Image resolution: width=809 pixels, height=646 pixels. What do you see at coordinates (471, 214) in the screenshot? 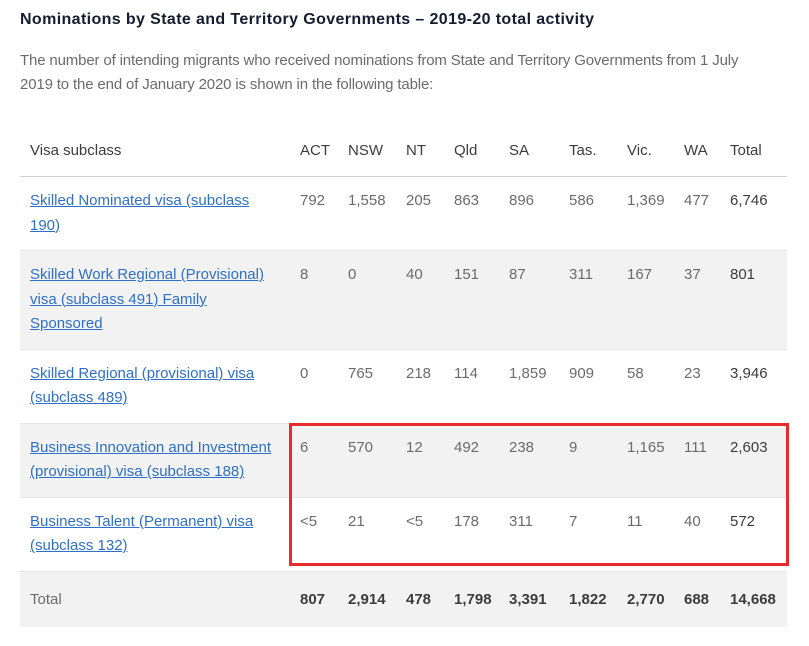
I see `value-cell: 863` at bounding box center [471, 214].